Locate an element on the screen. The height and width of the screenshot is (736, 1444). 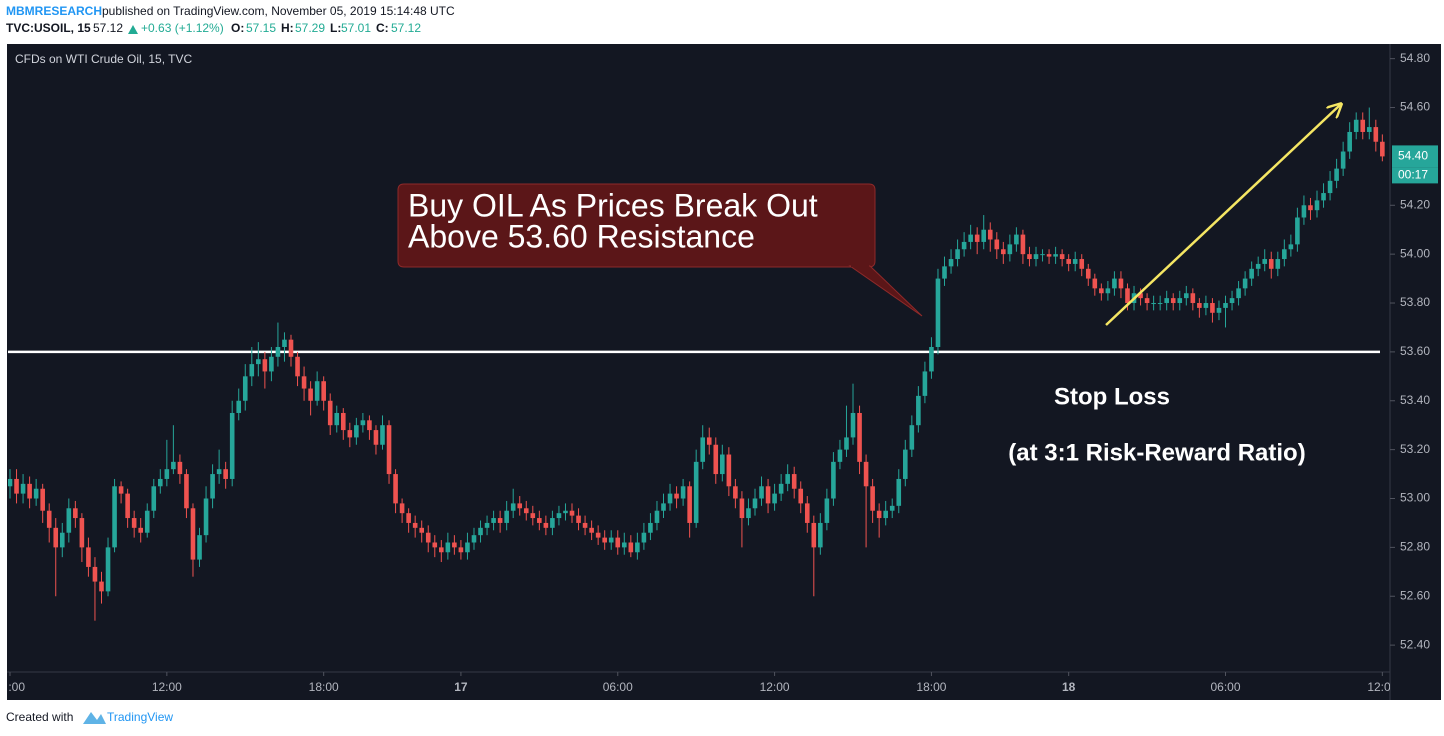
y-tick-label: 54.60 is located at coordinates (1415, 107).